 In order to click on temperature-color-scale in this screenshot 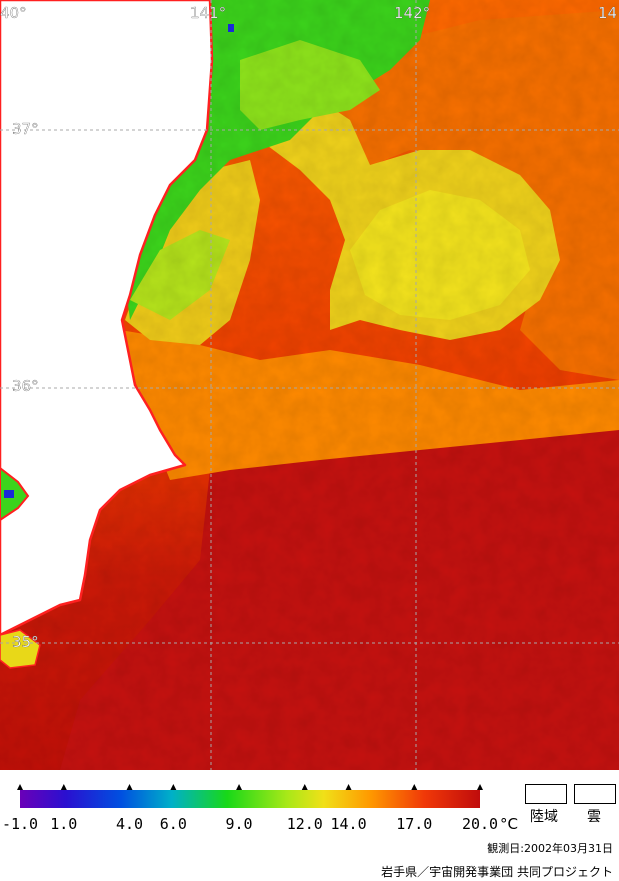, I will do `click(250, 796)`.